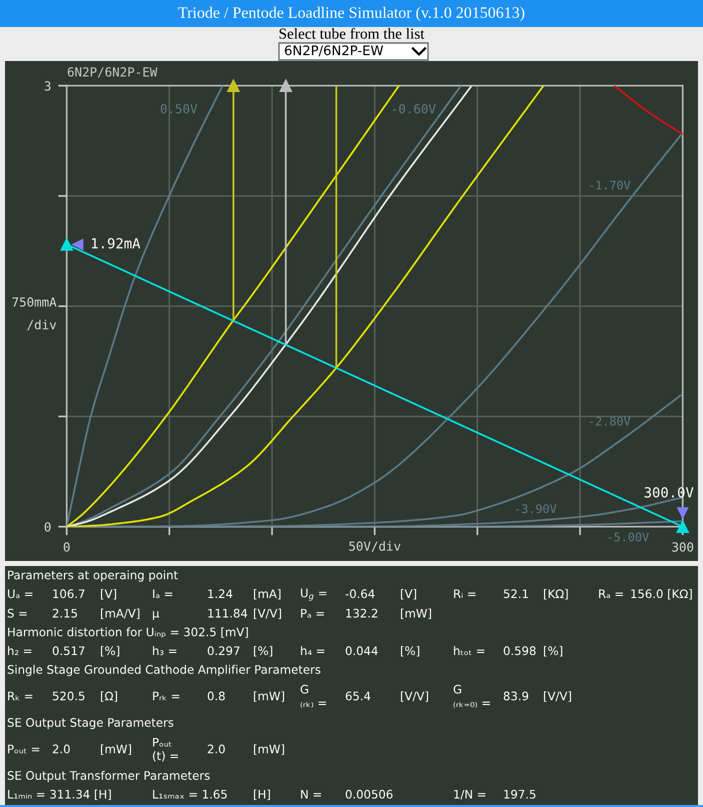 The width and height of the screenshot is (703, 807). What do you see at coordinates (628, 537) in the screenshot?
I see `series-label: -5.00V` at bounding box center [628, 537].